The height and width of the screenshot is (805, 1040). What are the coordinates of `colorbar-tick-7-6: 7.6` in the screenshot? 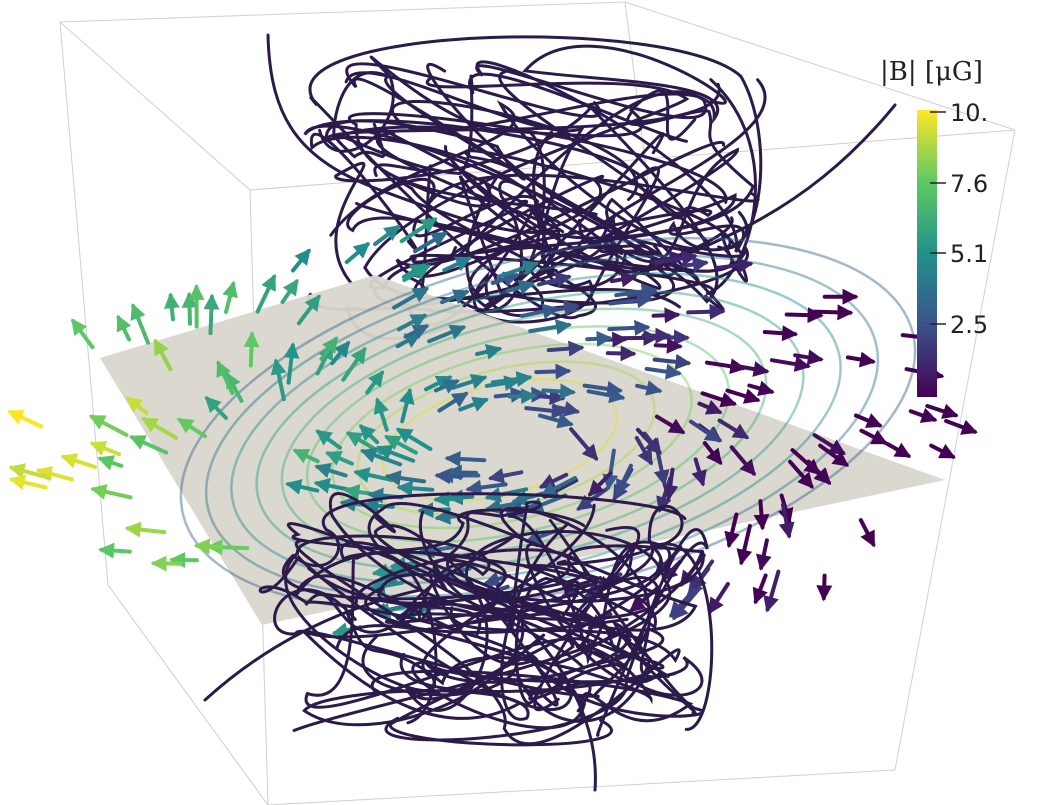 It's located at (969, 184).